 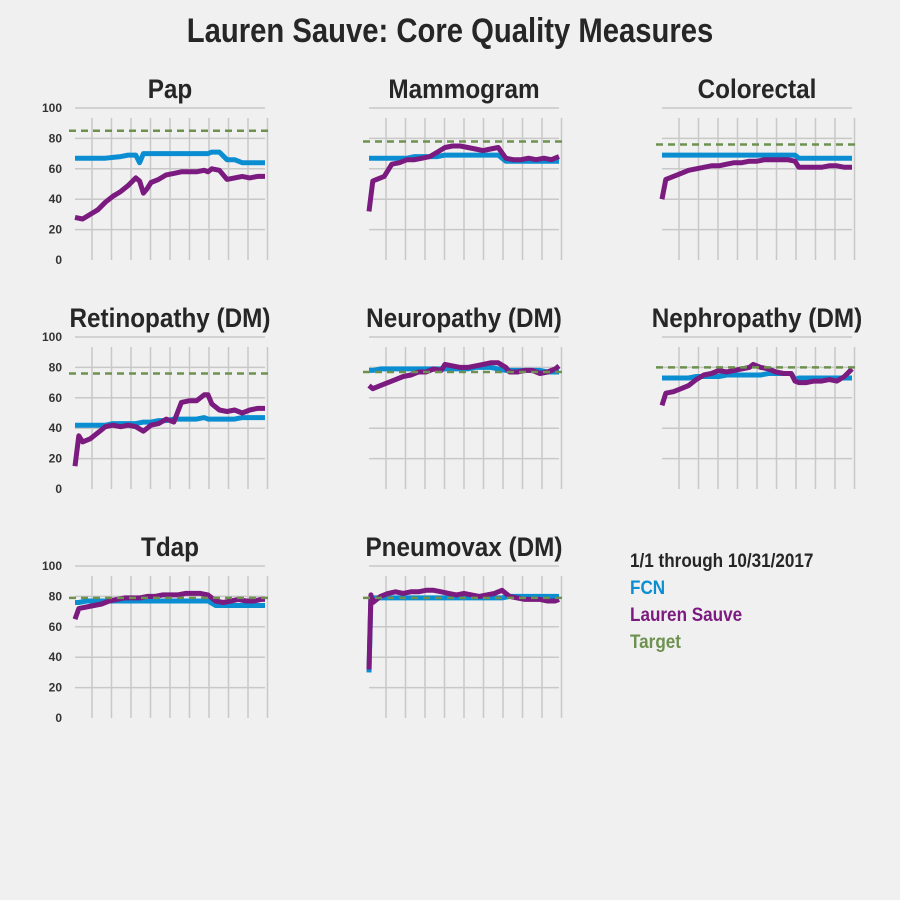 I want to click on page-title: Lauren Sauve: Core Quality Measures, so click(x=450, y=31).